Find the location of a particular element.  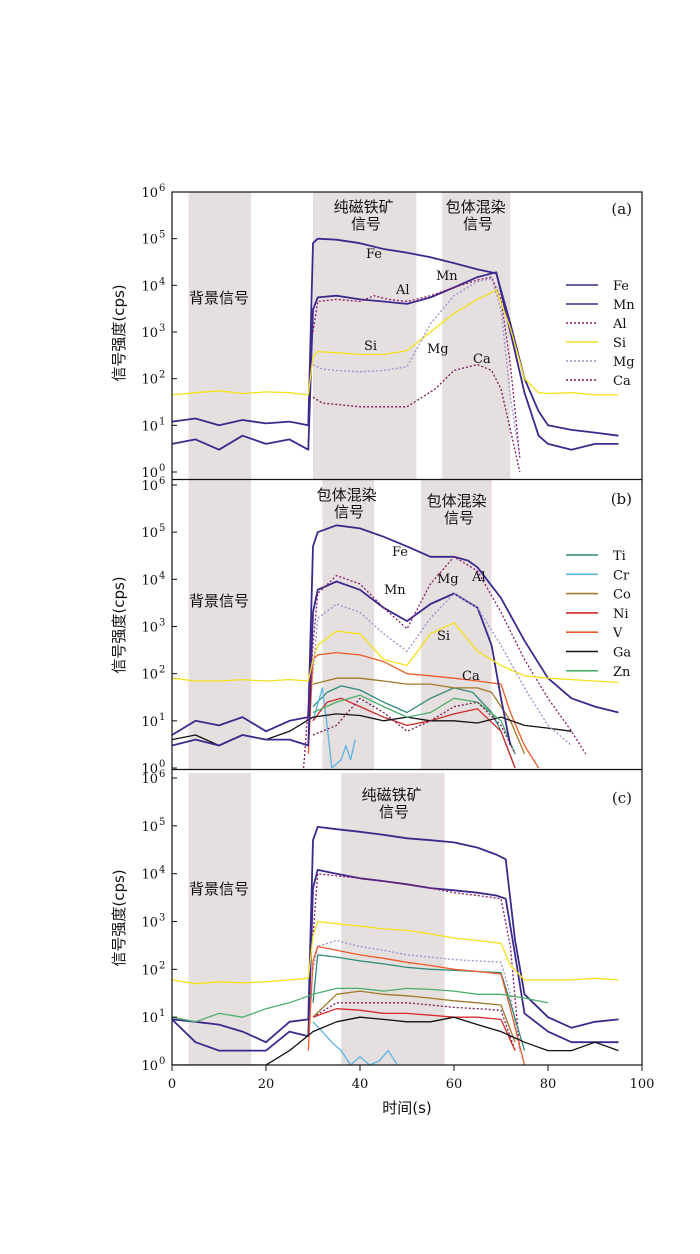

series-line-ga is located at coordinates (395, 1040).